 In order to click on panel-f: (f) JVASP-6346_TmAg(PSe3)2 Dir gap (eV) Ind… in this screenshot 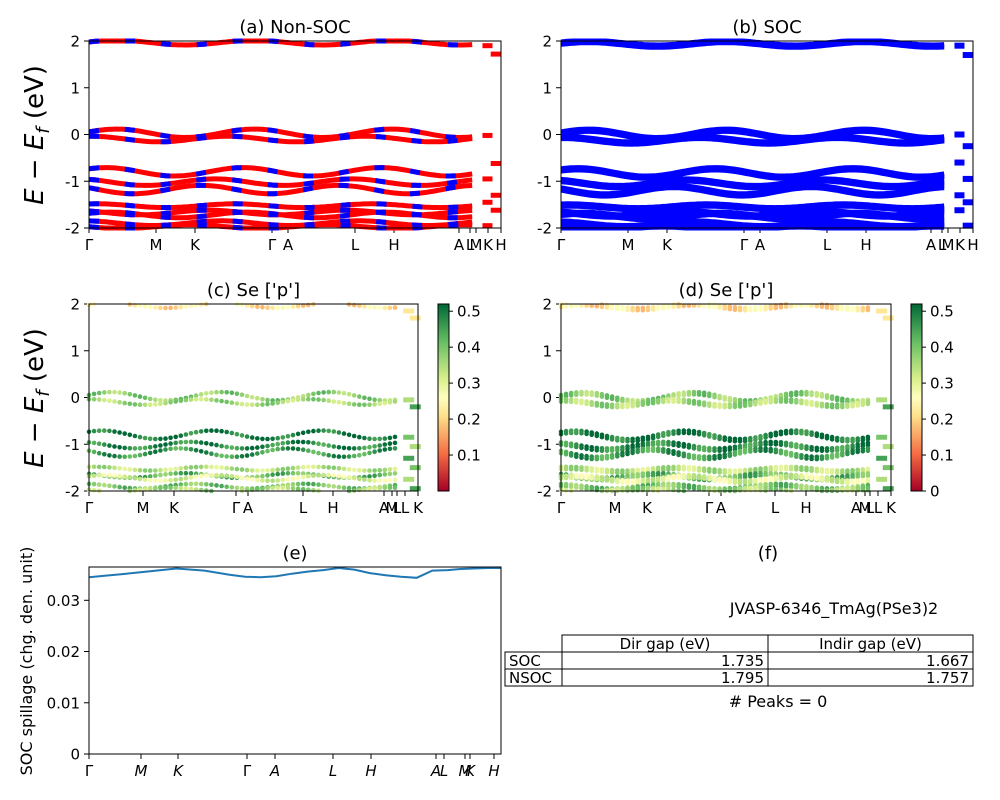, I will do `click(739, 627)`.